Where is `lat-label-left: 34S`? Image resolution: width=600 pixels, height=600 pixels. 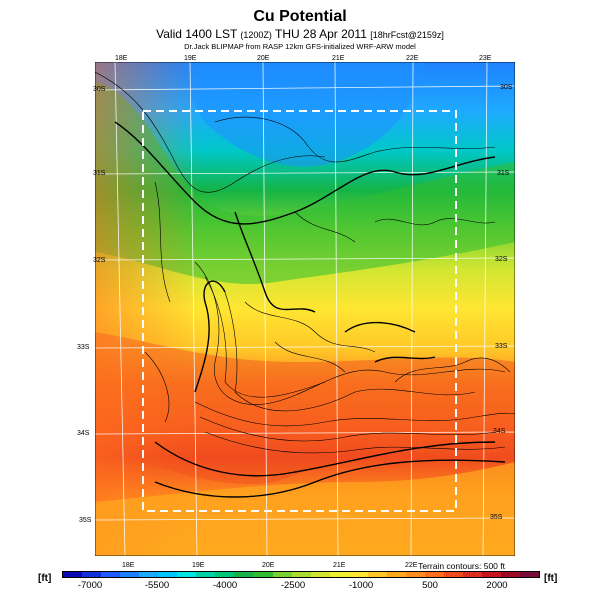 lat-label-left: 34S is located at coordinates (83, 433).